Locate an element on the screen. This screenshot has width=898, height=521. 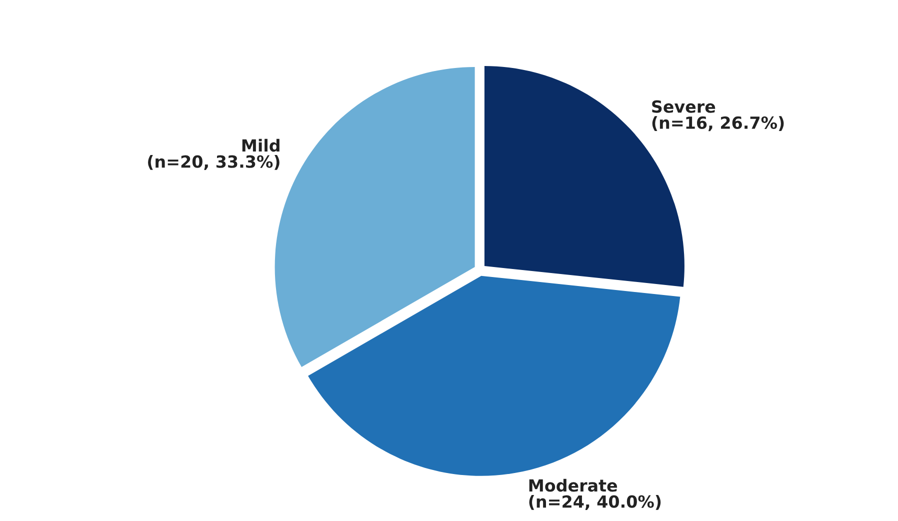
slice-label: Moderate is located at coordinates (573, 485).